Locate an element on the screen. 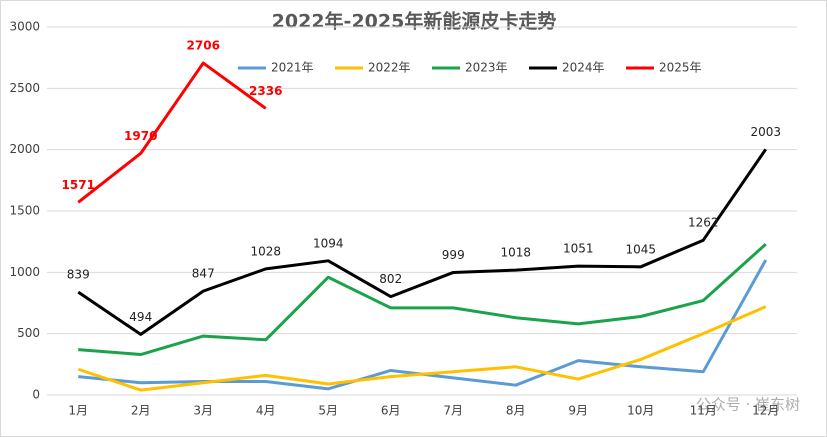 The height and width of the screenshot is (437, 827). x-tick-label: 6月 is located at coordinates (391, 411).